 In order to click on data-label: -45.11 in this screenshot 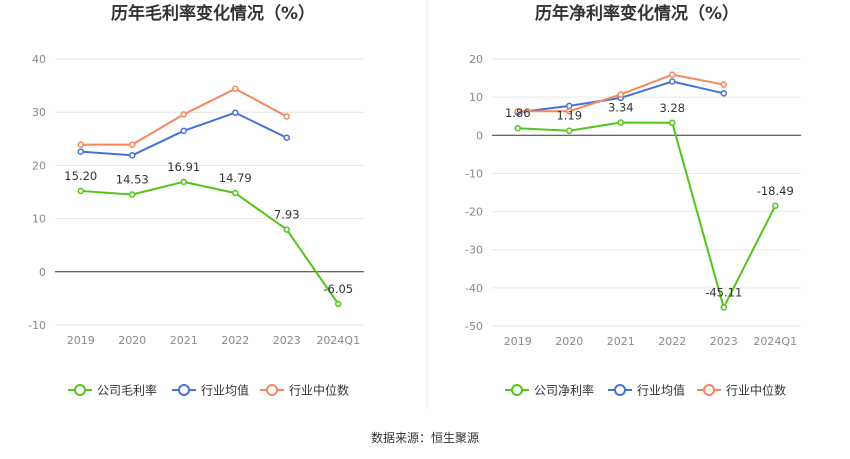, I will do `click(723, 292)`.